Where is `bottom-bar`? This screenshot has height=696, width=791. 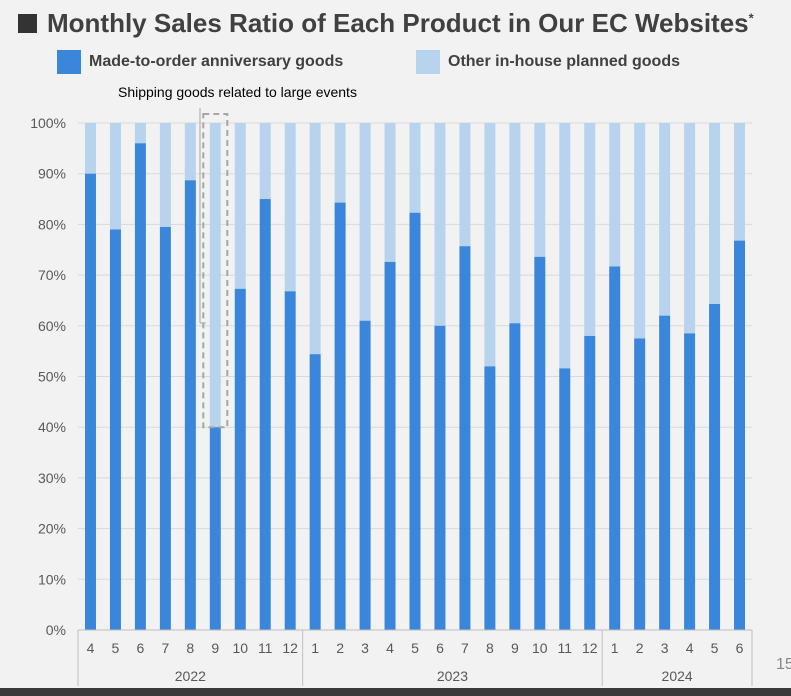
bottom-bar is located at coordinates (395, 692).